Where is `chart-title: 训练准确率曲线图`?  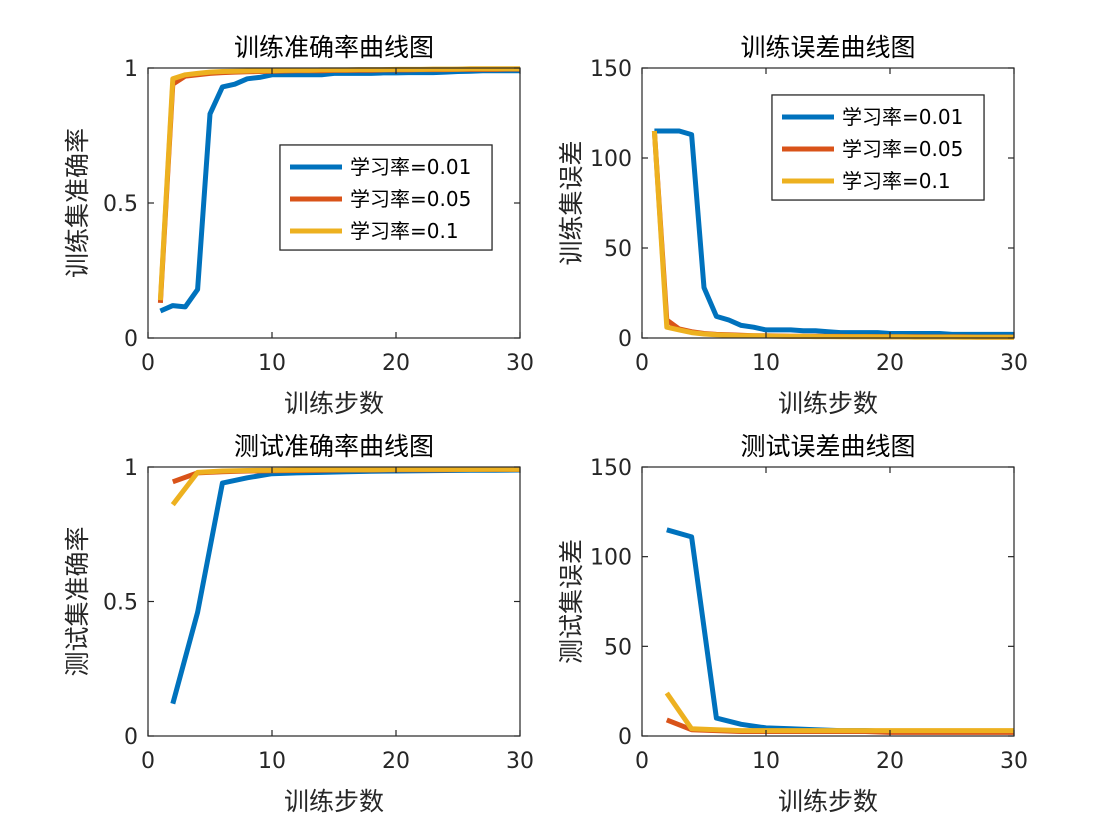 chart-title: 训练准确率曲线图 is located at coordinates (334, 47).